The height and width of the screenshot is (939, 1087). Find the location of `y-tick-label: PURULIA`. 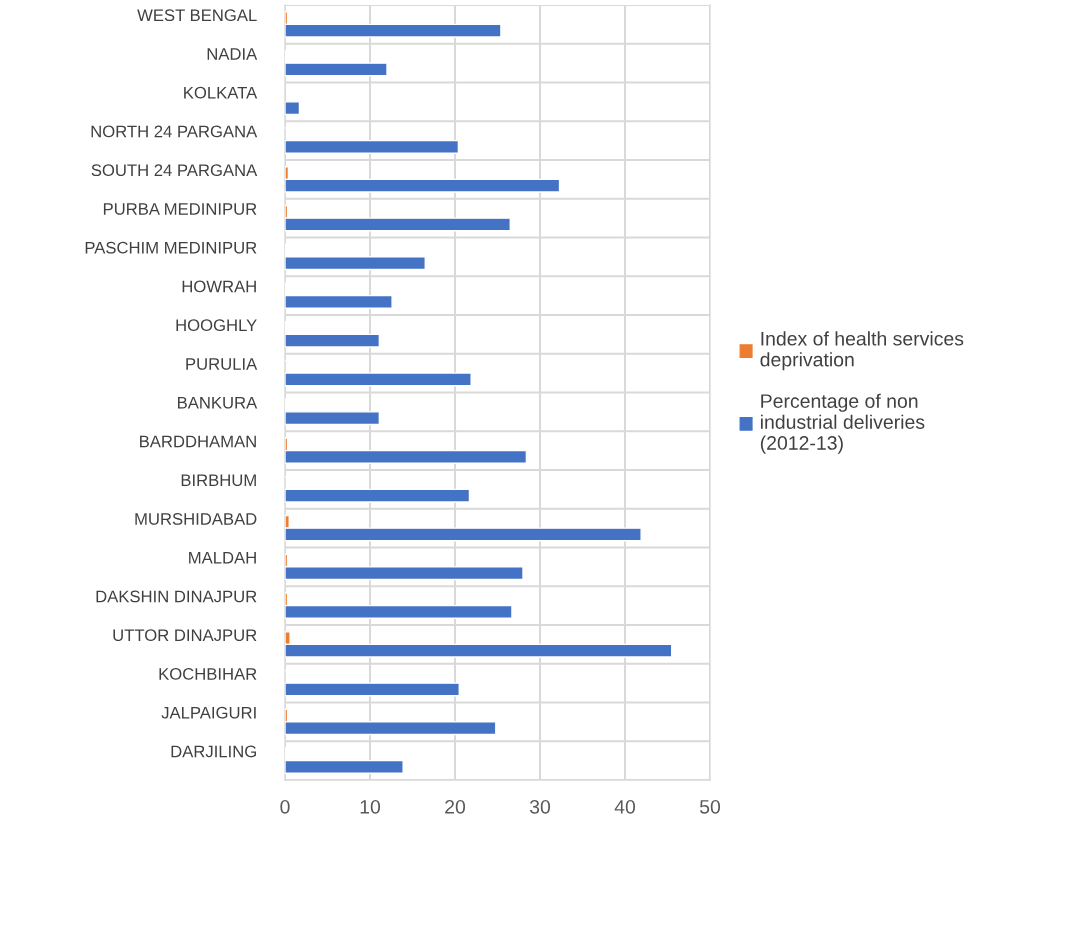

y-tick-label: PURULIA is located at coordinates (222, 364).